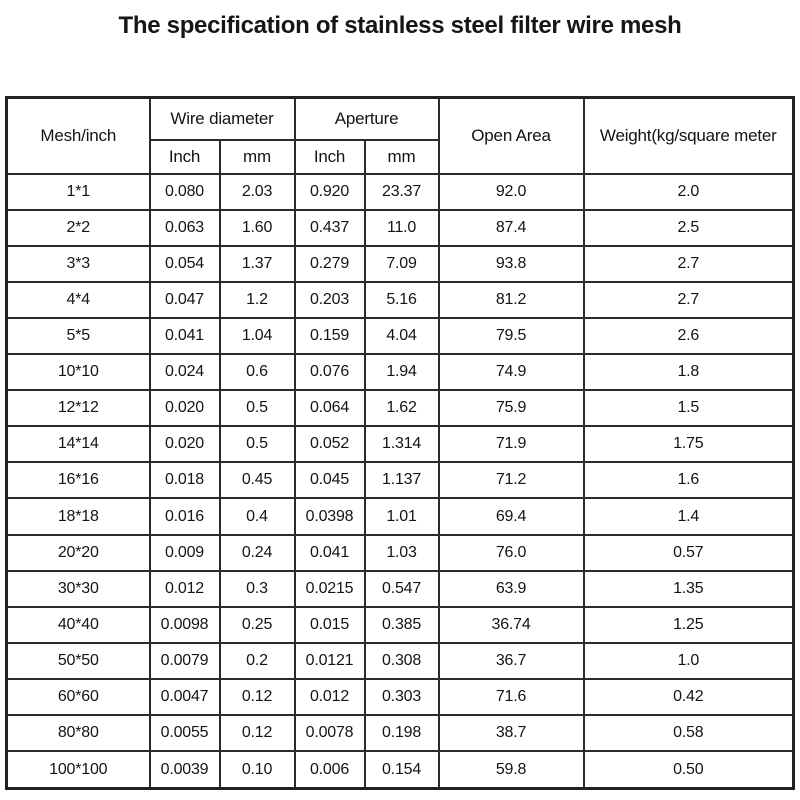 The height and width of the screenshot is (800, 800). Describe the element at coordinates (688, 191) in the screenshot. I see `cell-weight: 2.0` at that location.